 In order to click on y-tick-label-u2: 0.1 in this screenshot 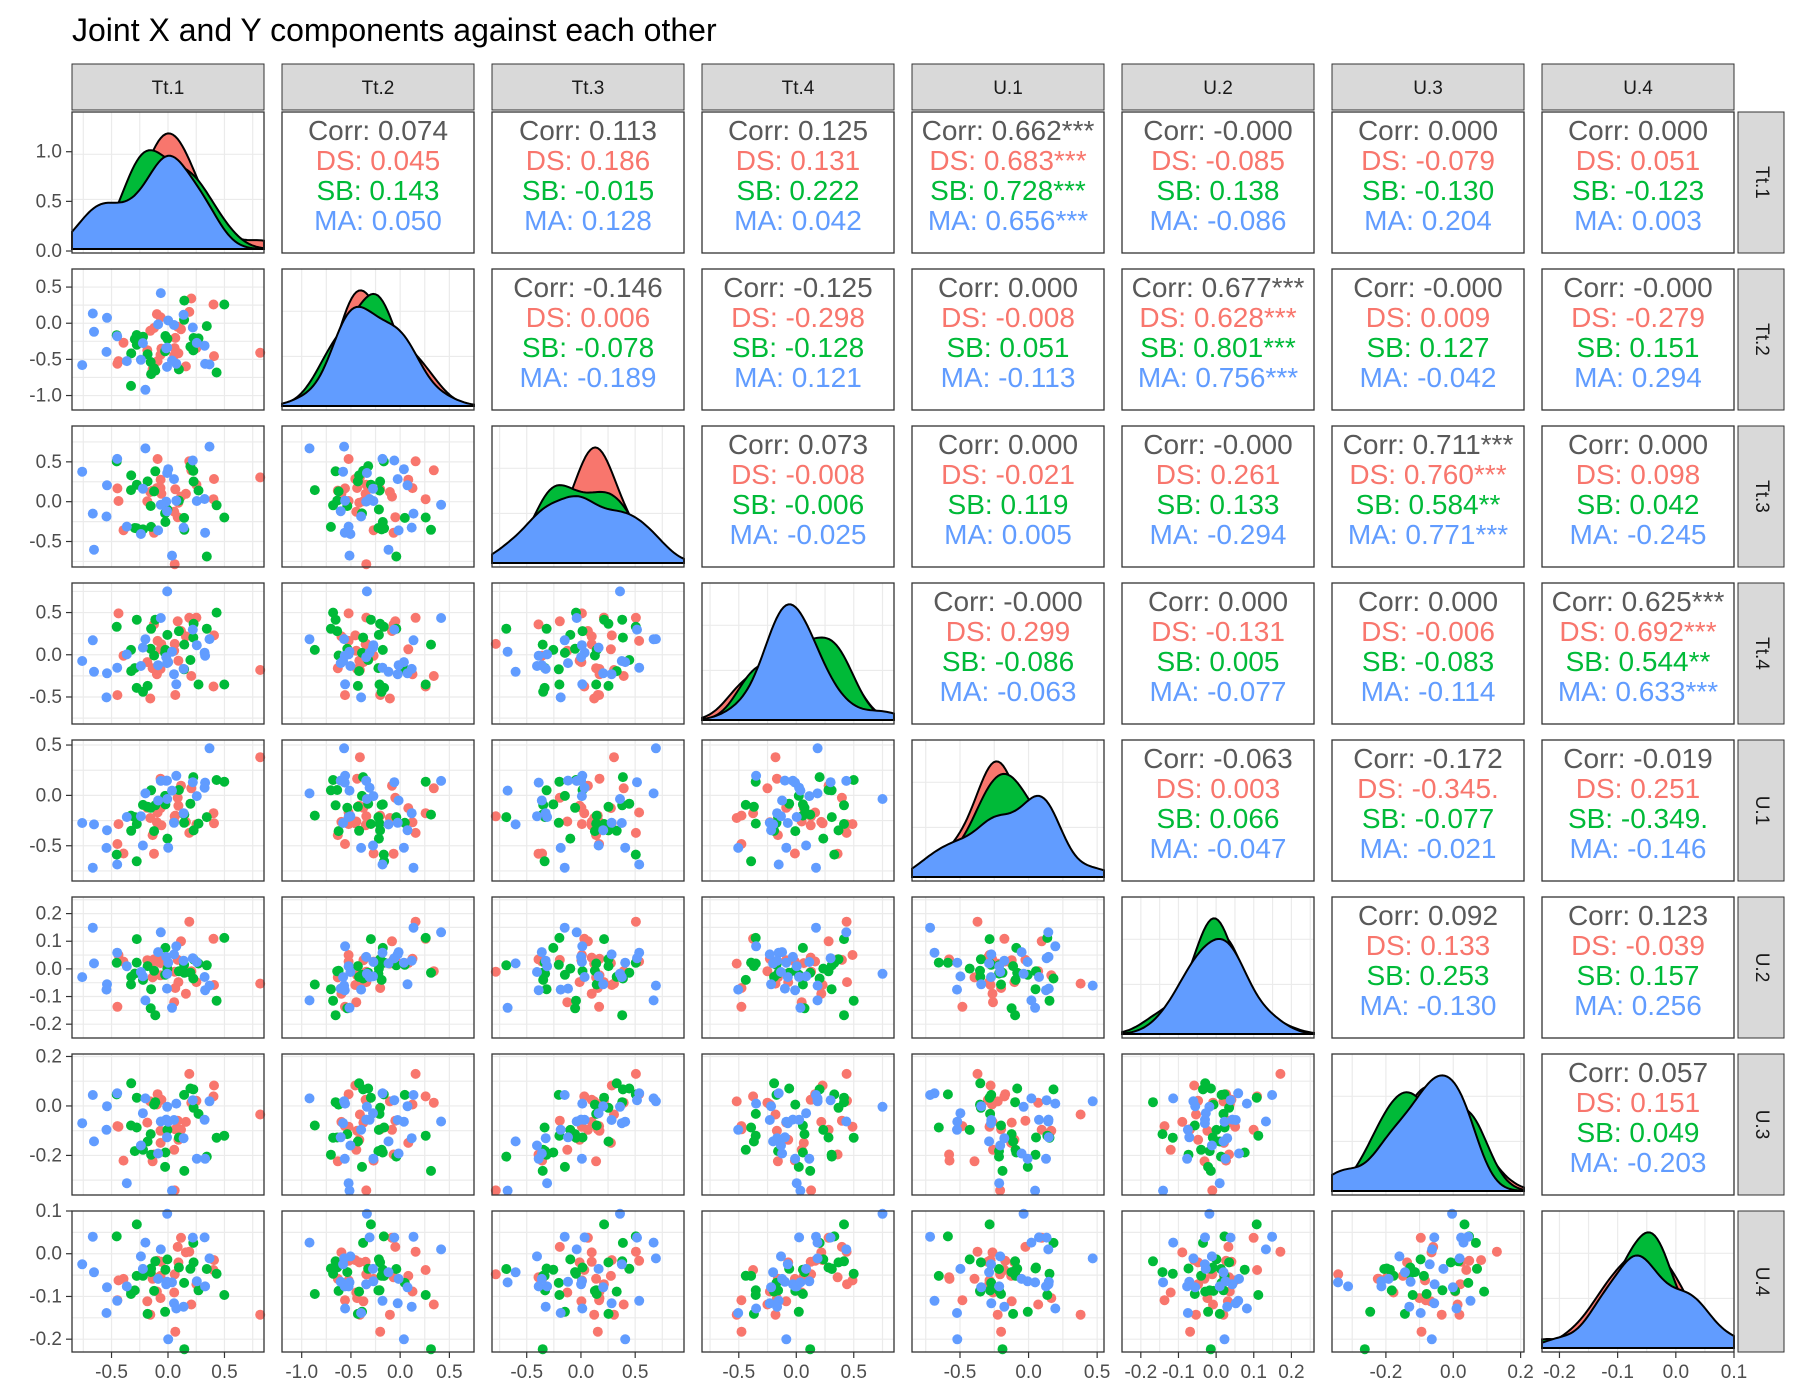, I will do `click(49, 941)`.